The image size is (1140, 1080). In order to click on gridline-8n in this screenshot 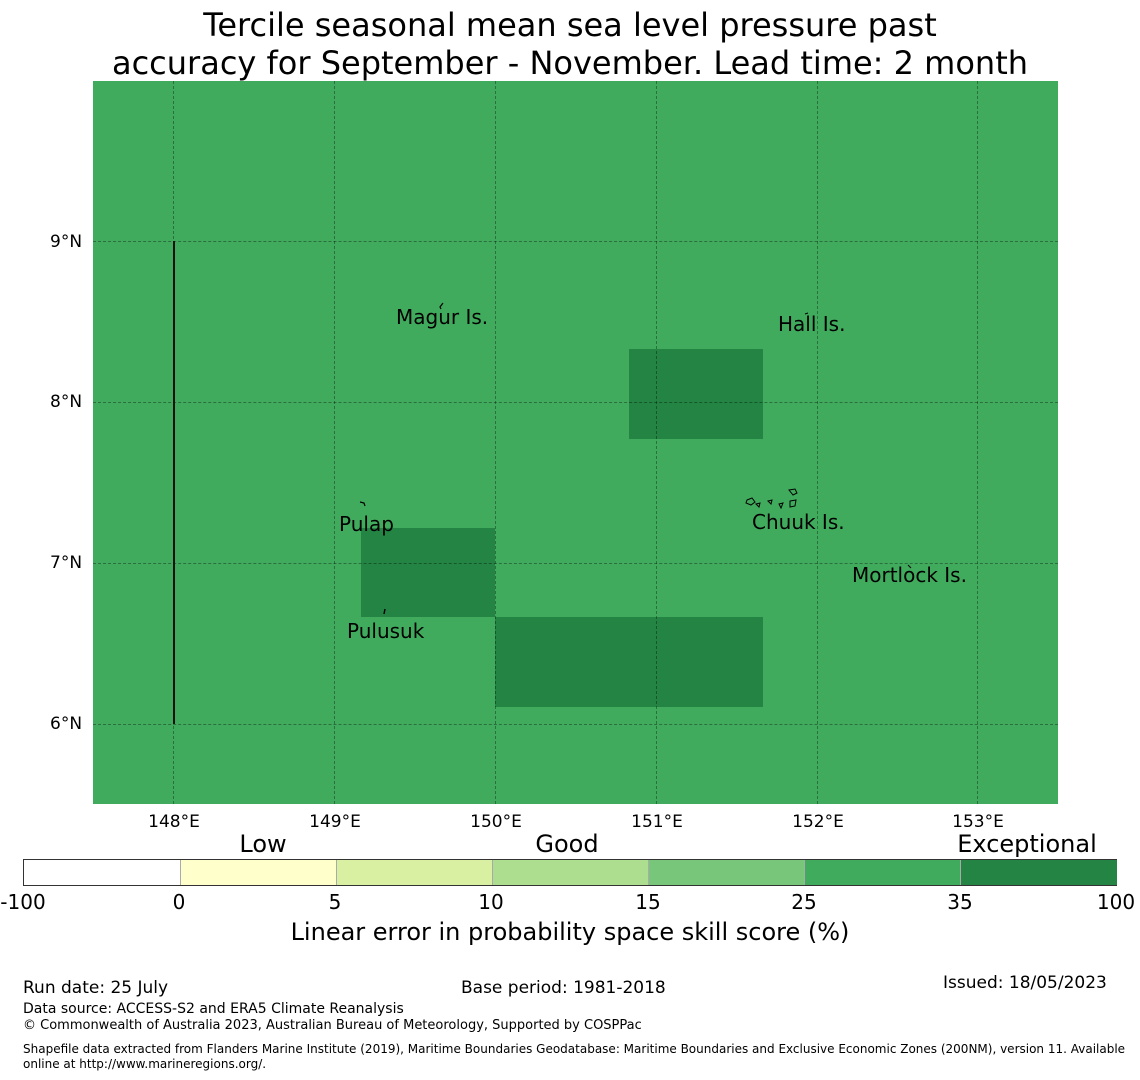, I will do `click(575, 402)`.